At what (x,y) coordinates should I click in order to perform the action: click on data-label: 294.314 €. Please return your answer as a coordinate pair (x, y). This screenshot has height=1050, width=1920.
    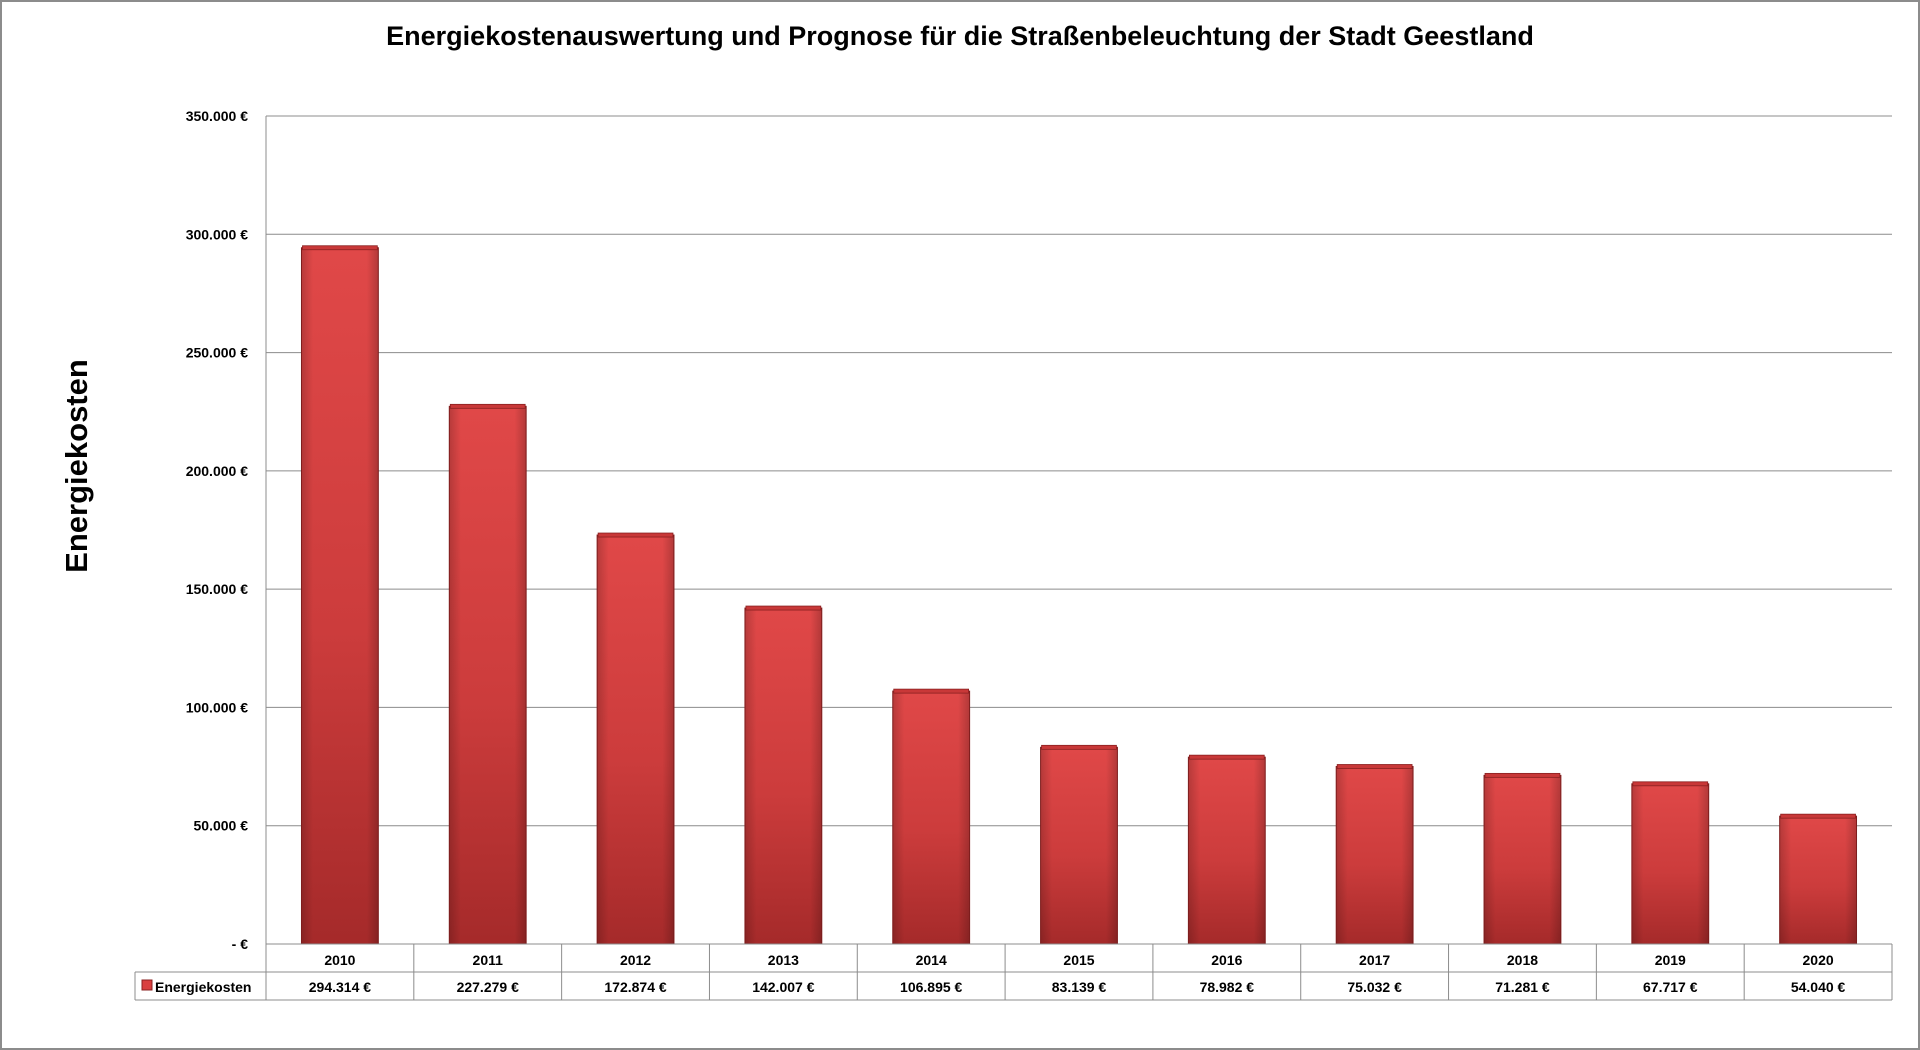
    Looking at the image, I should click on (340, 987).